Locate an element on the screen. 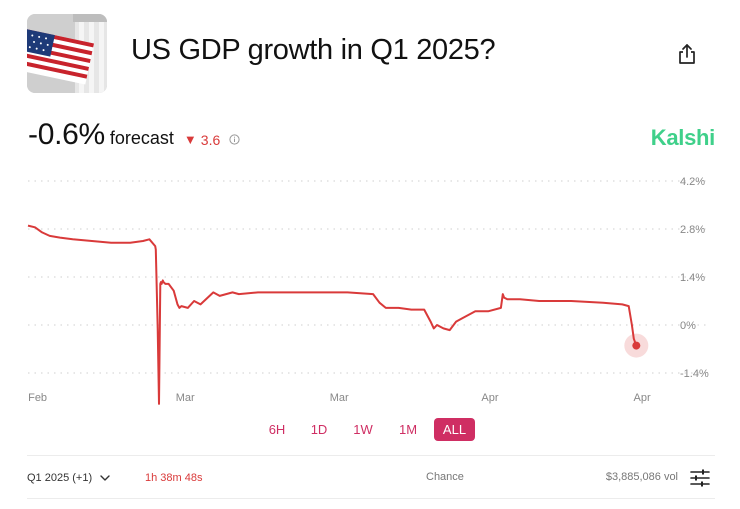 Image resolution: width=740 pixels, height=509 pixels. range-1d-button: 1D is located at coordinates (319, 429).